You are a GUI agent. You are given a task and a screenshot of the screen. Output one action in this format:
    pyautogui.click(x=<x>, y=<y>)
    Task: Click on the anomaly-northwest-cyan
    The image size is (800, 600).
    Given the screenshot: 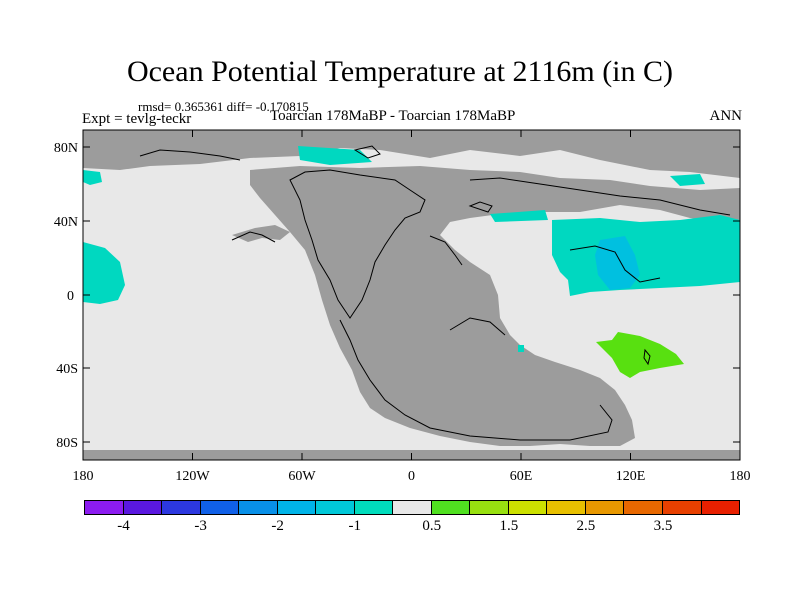 What is the action you would take?
    pyautogui.click(x=92, y=177)
    